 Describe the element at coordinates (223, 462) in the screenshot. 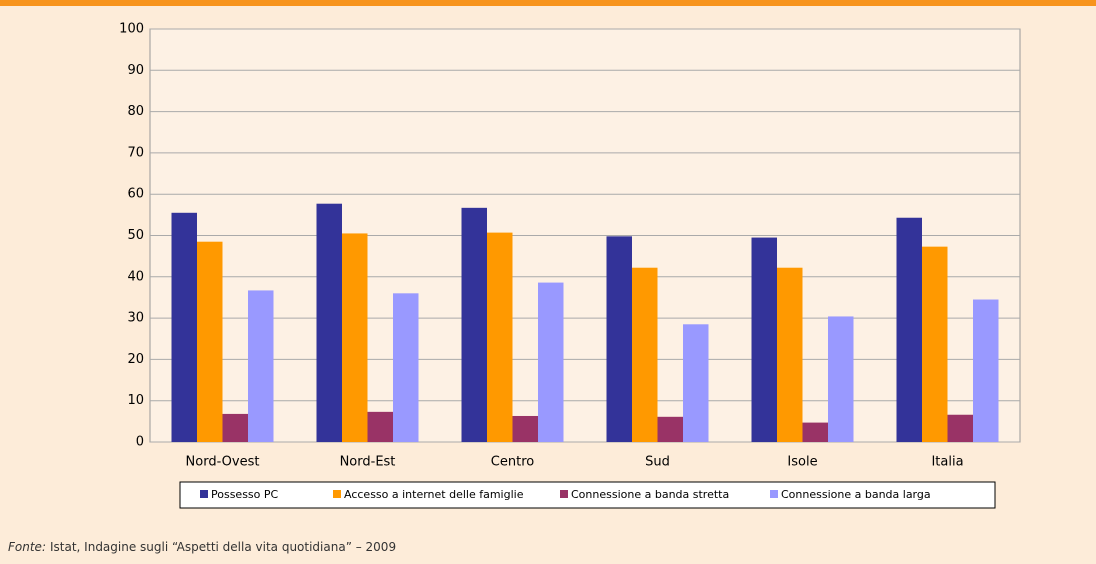

I see `x-tick-label: Nord-Ovest` at that location.